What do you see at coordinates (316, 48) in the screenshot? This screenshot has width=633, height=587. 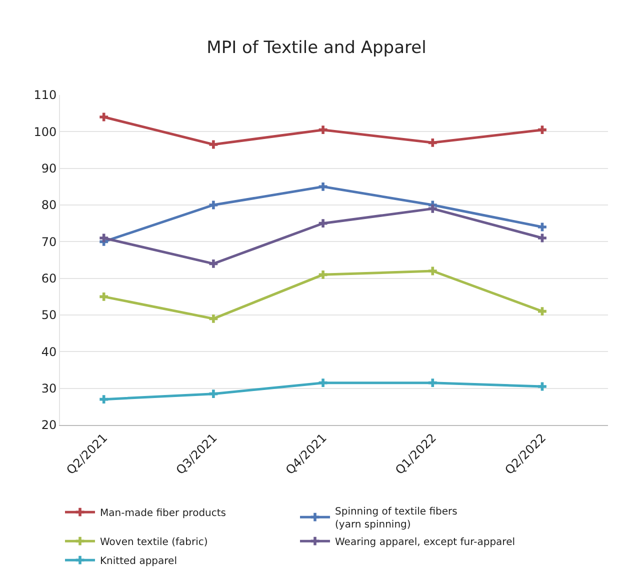 I see `chart-title: MPI of Textile and Apparel` at bounding box center [316, 48].